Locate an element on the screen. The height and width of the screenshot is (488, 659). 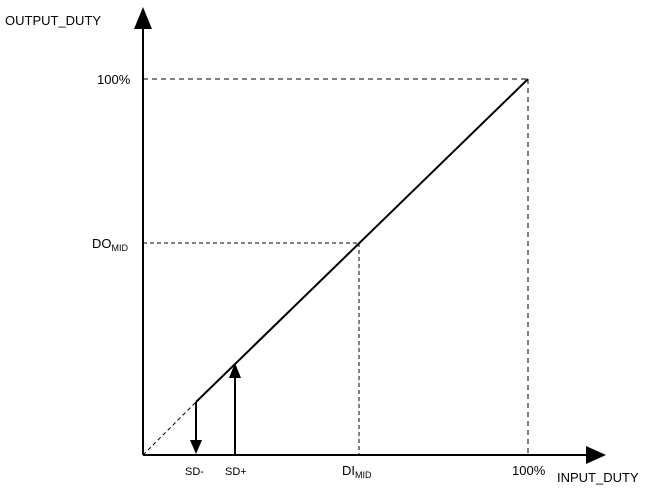
x-tick-sd-plus: SD+ is located at coordinates (236, 472).